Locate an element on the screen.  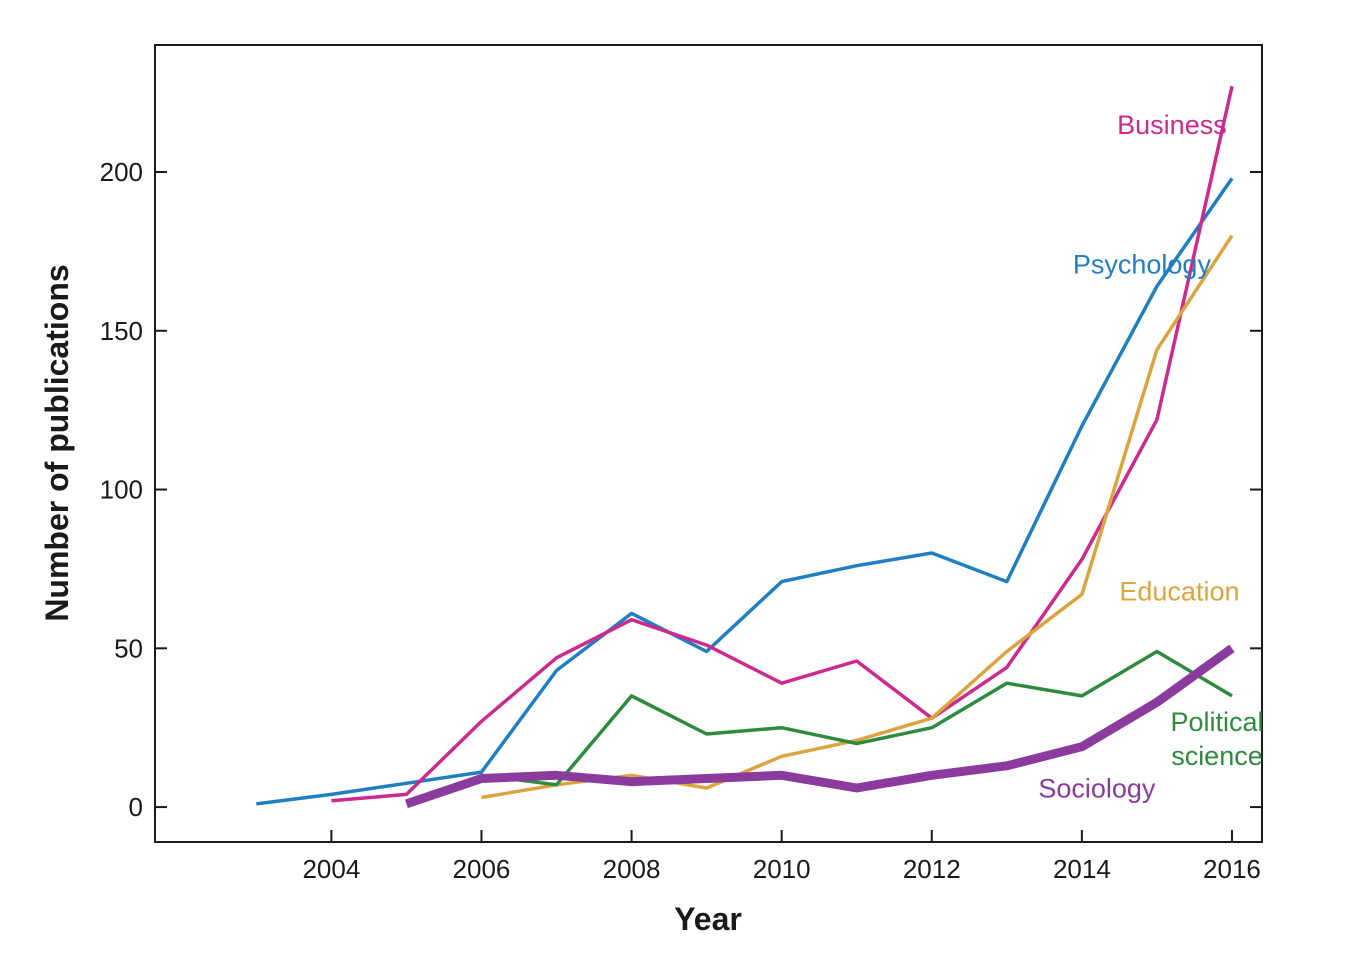
y-tick-label-150: 150 is located at coordinates (121, 331).